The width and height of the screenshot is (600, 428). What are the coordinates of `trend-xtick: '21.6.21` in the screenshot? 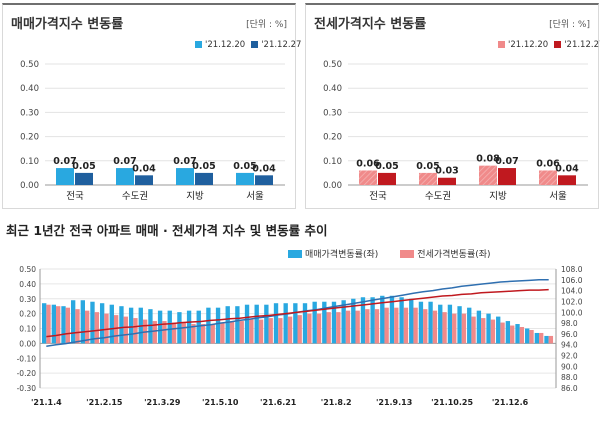 It's located at (278, 402).